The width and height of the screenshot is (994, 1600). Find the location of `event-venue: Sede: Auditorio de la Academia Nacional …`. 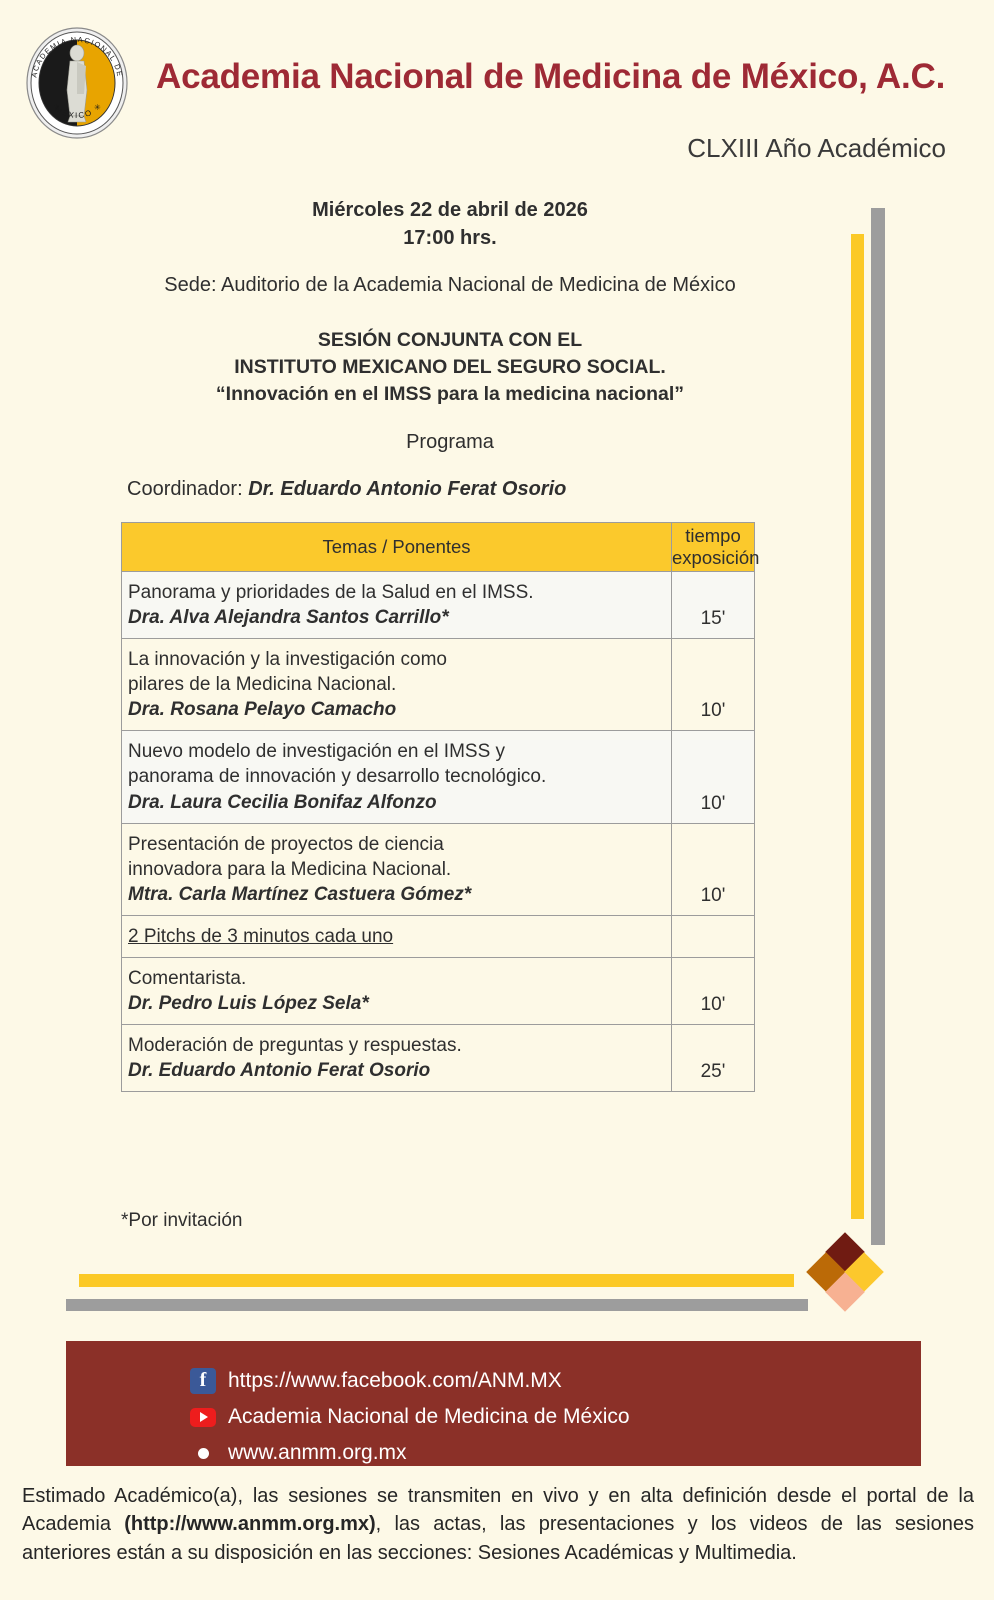

event-venue: Sede: Auditorio de la Academia Nacional … is located at coordinates (450, 285).